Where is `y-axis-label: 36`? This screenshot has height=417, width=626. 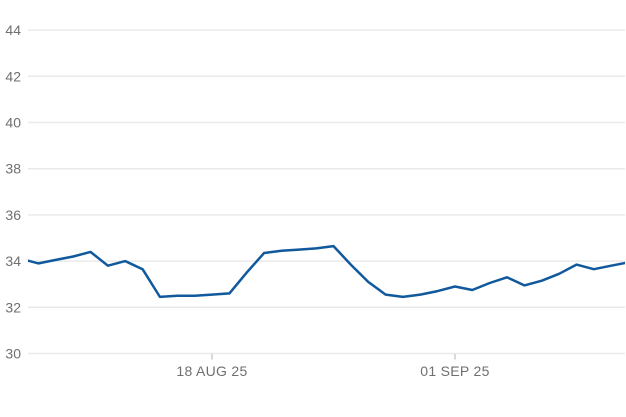 y-axis-label: 36 is located at coordinates (13, 215).